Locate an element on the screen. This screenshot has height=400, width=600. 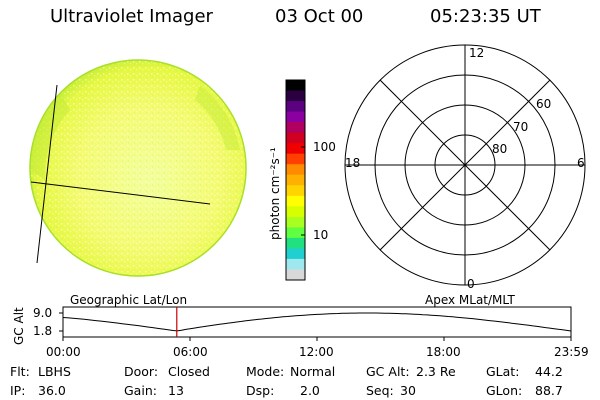
orbit-x-tick-2: 12:00 is located at coordinates (316, 352).